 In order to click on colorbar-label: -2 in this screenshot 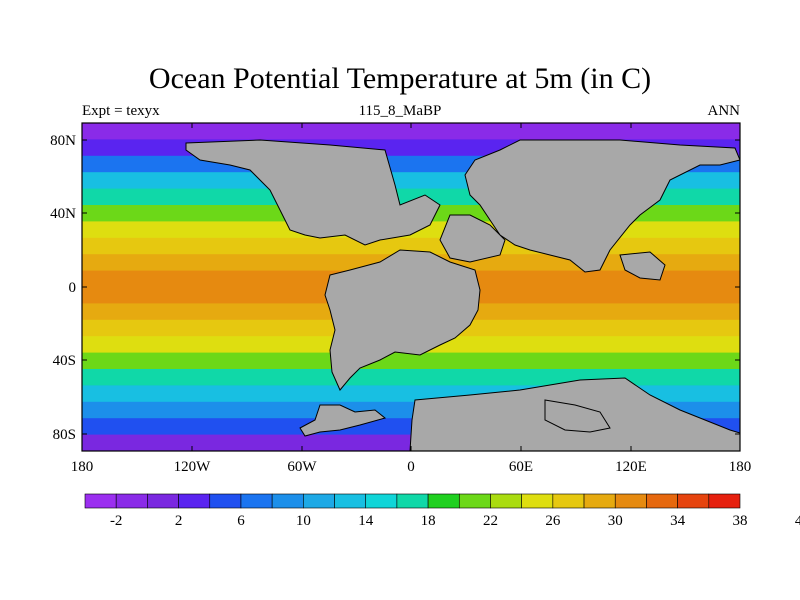, I will do `click(116, 521)`.